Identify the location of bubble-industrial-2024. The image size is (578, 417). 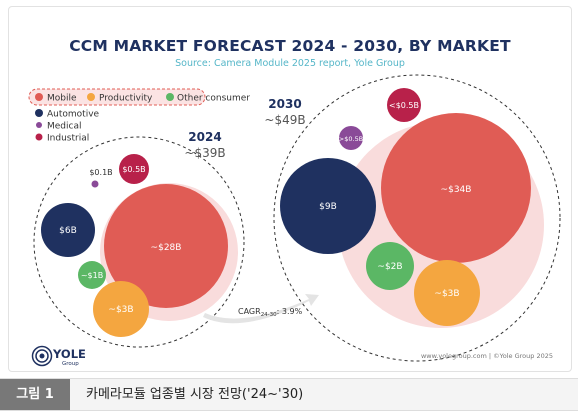
(134, 169).